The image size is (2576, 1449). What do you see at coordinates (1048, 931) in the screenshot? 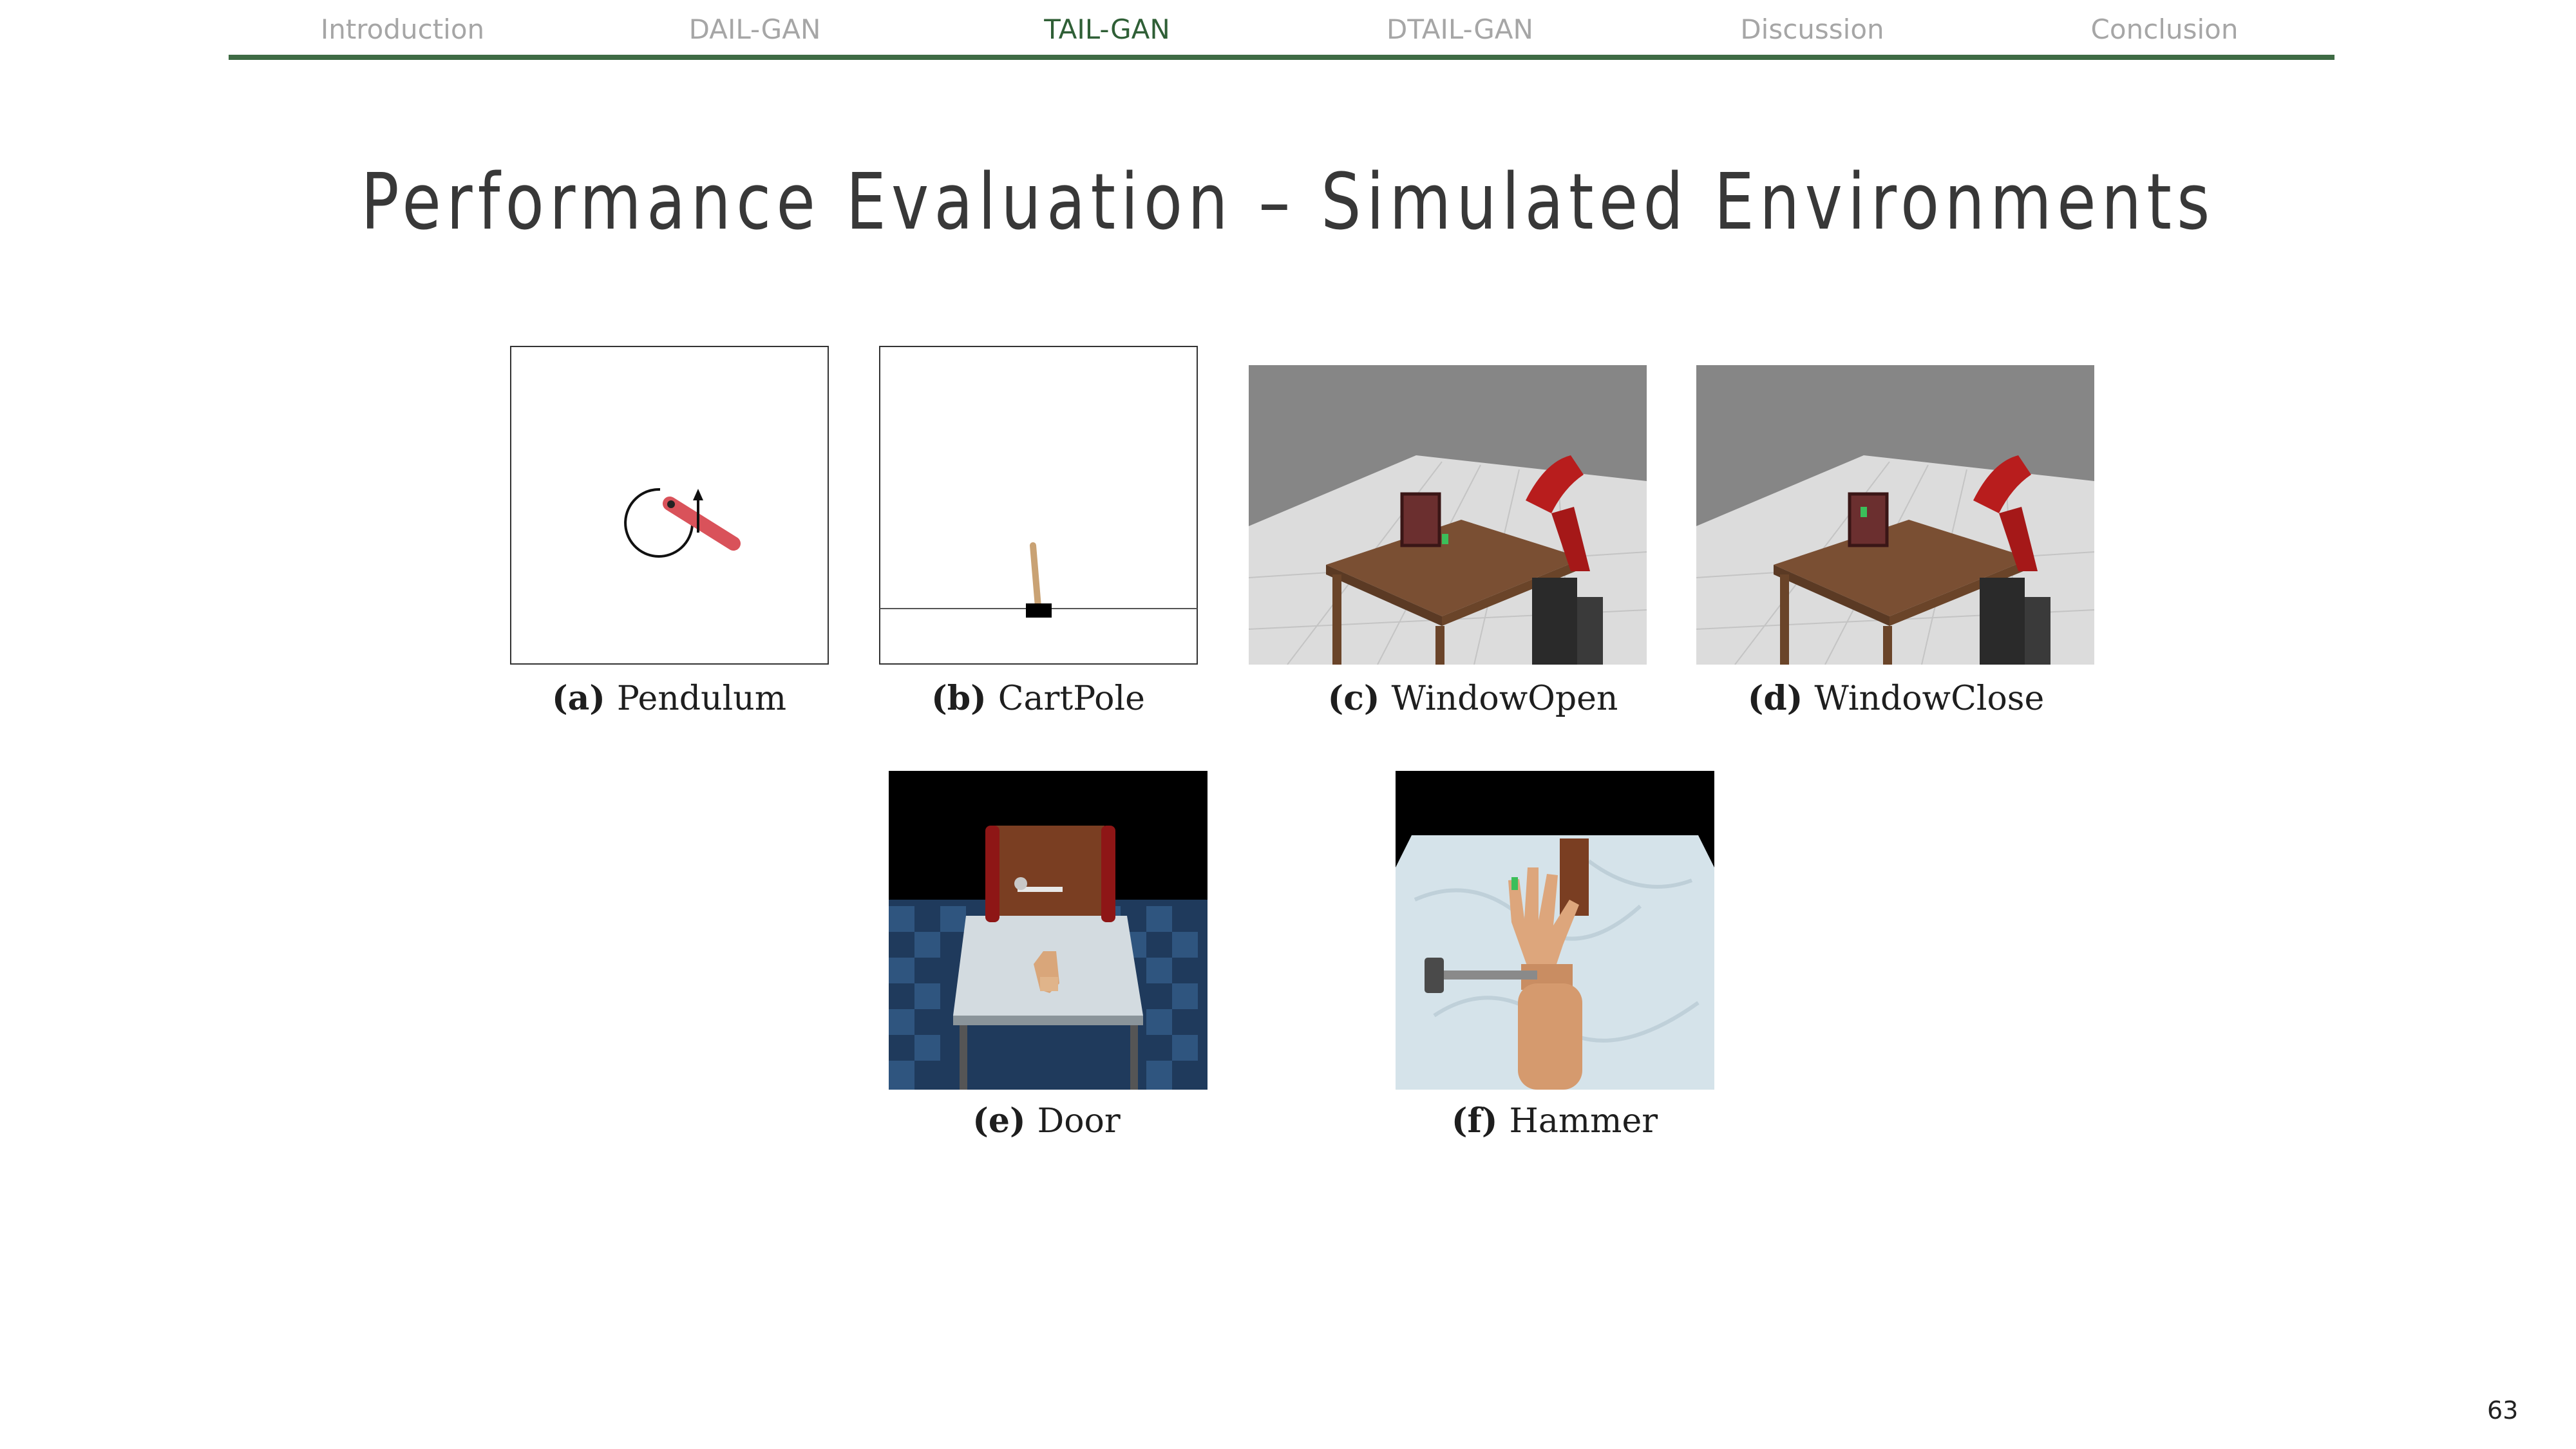
I see `door-figure` at bounding box center [1048, 931].